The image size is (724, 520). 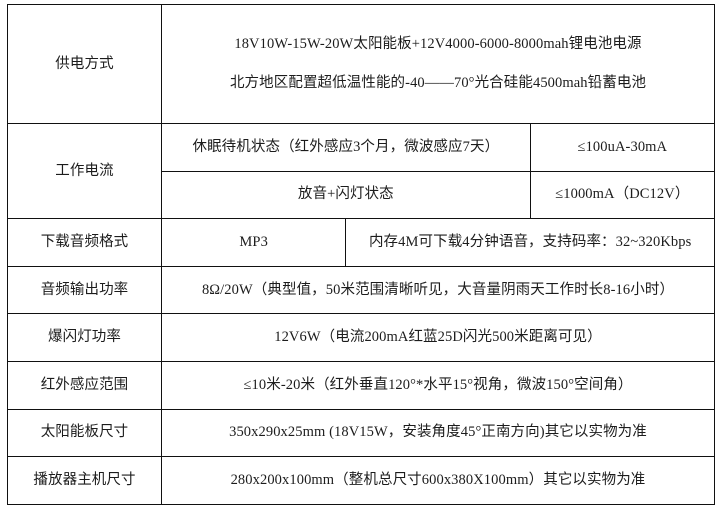 I want to click on table-row-working-current-active: 放音+闪灯状态 ≤1000mA（DC12V）, so click(x=362, y=195).